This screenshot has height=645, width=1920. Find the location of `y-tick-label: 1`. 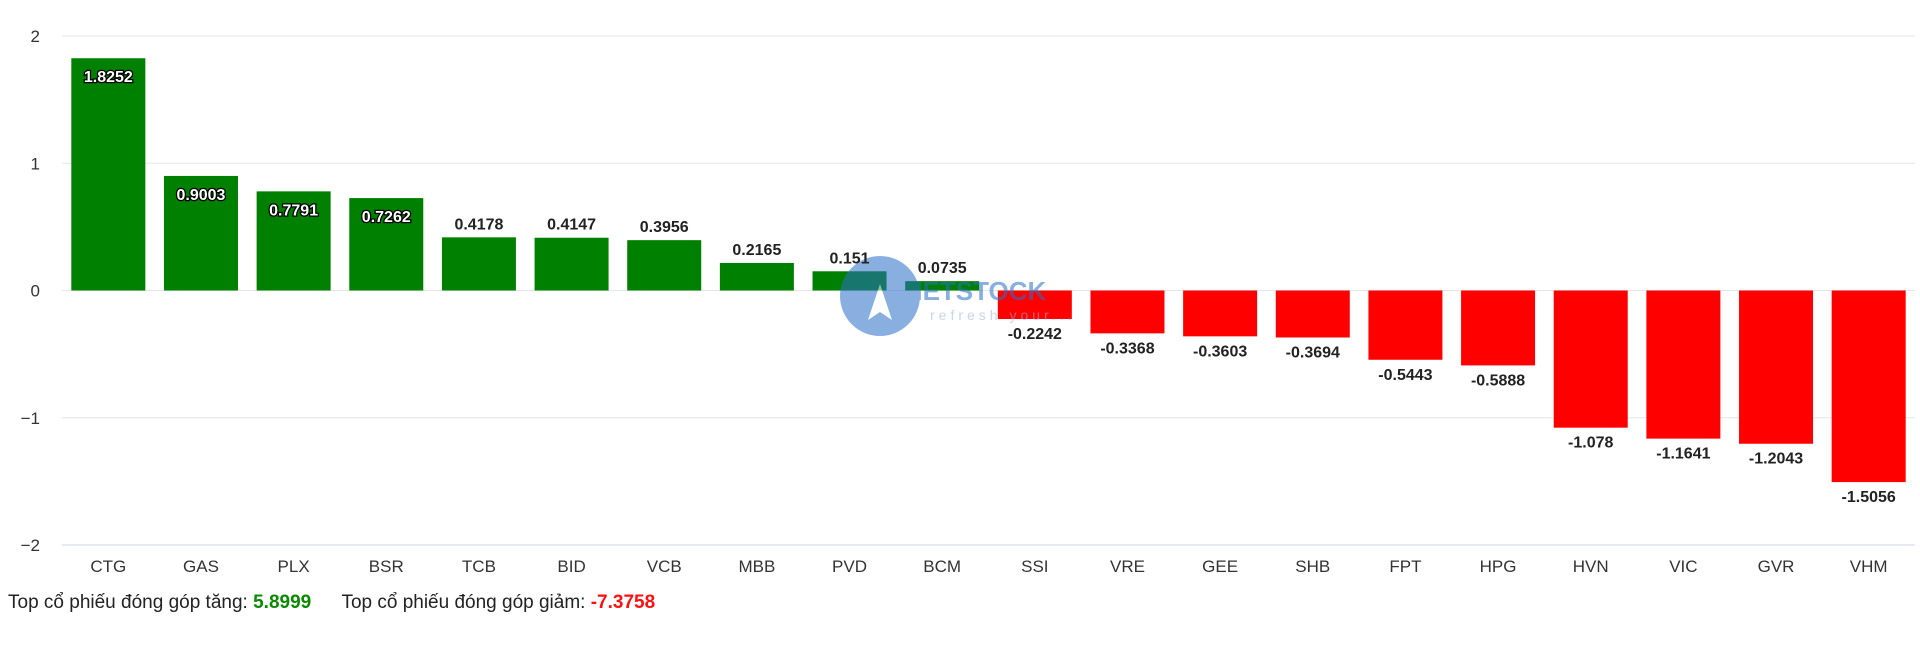

y-tick-label: 1 is located at coordinates (35, 163).